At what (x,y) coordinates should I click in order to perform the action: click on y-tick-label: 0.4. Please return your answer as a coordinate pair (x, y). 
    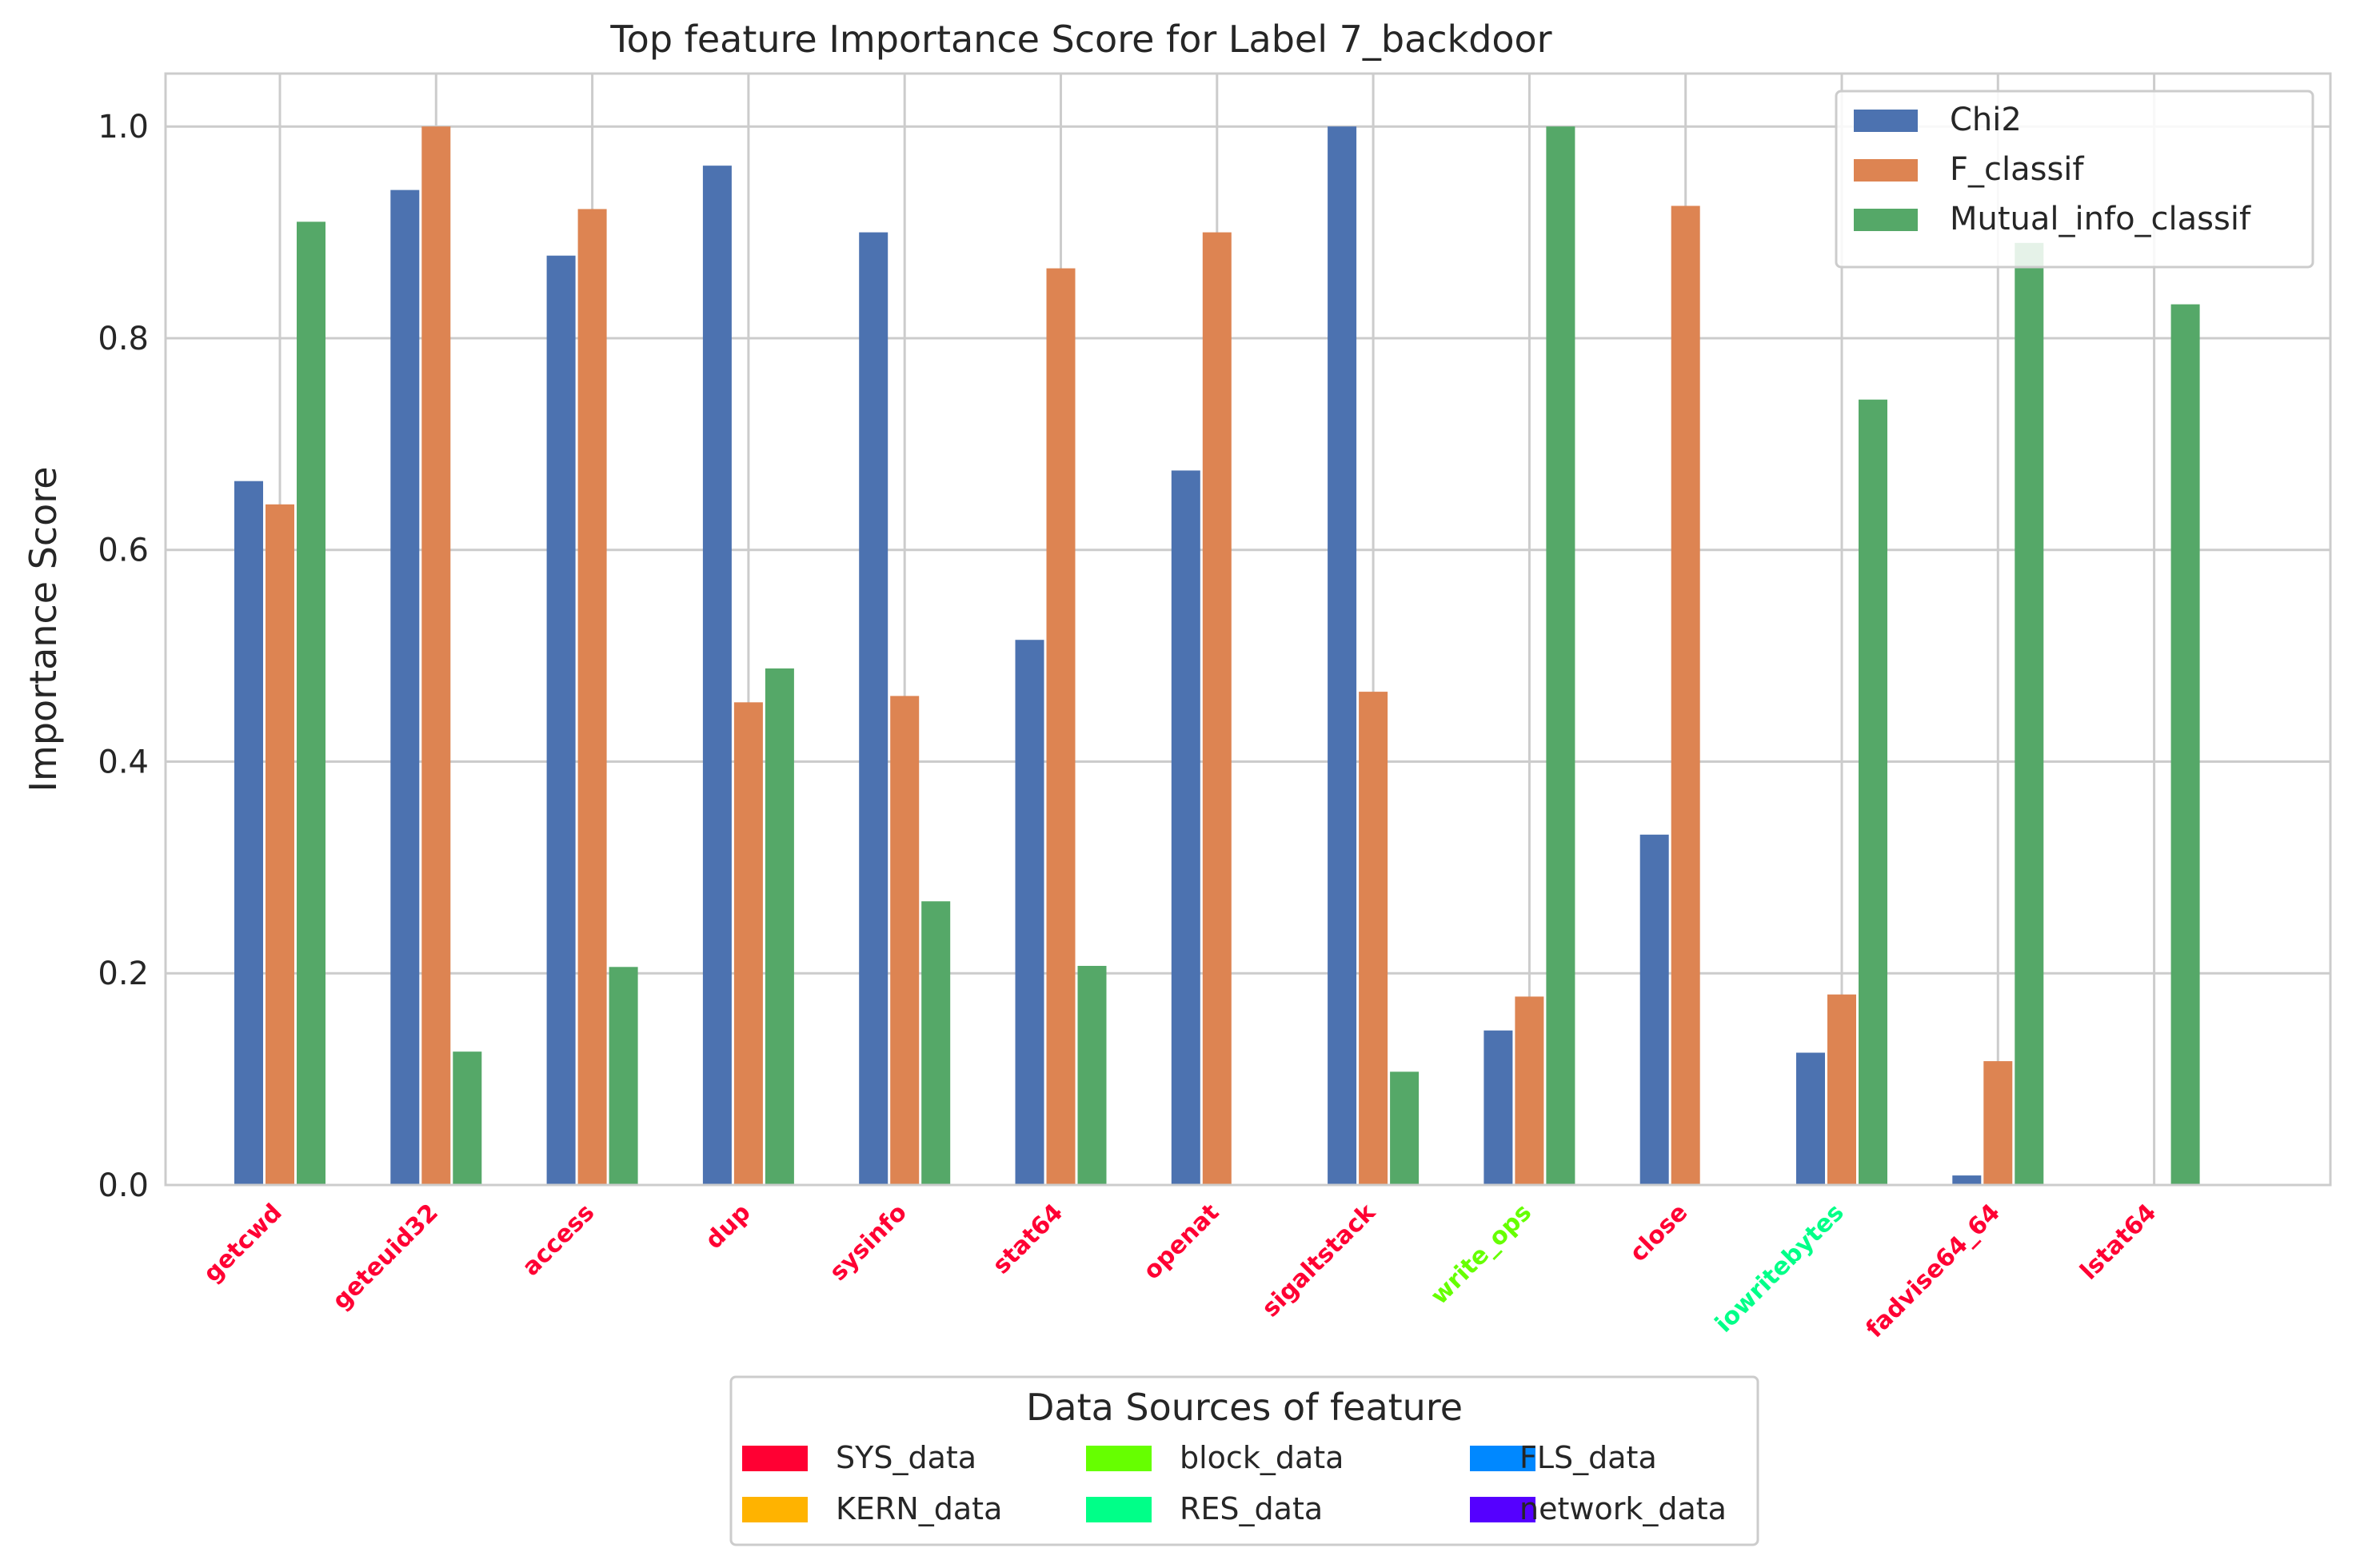
    Looking at the image, I should click on (124, 762).